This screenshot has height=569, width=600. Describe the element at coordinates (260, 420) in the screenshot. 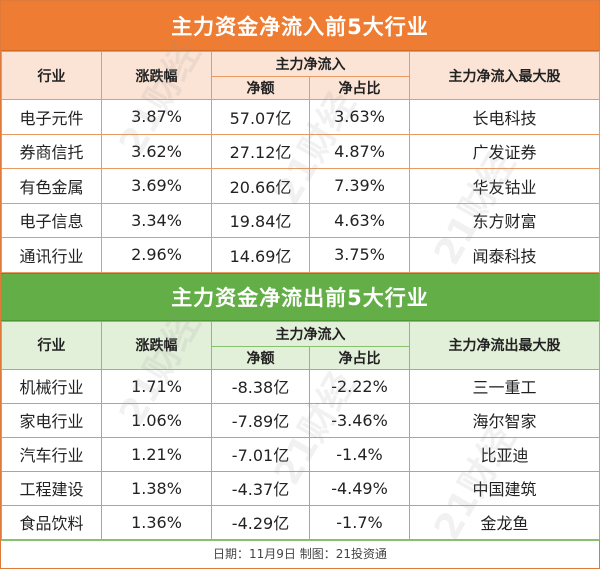

I see `amount-cell: -7.89亿` at that location.